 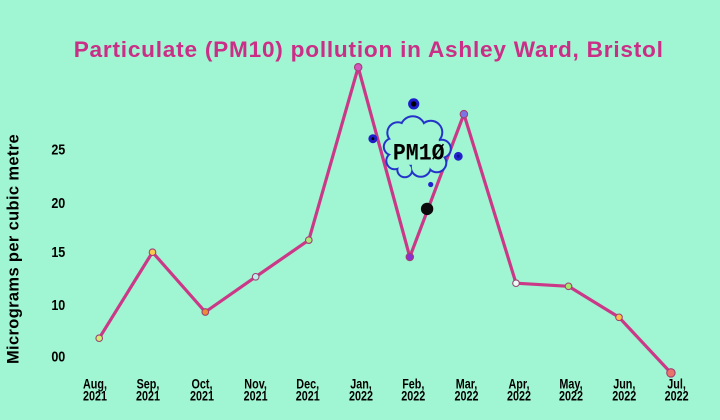 I want to click on svg-text: Jul,, so click(x=676, y=383).